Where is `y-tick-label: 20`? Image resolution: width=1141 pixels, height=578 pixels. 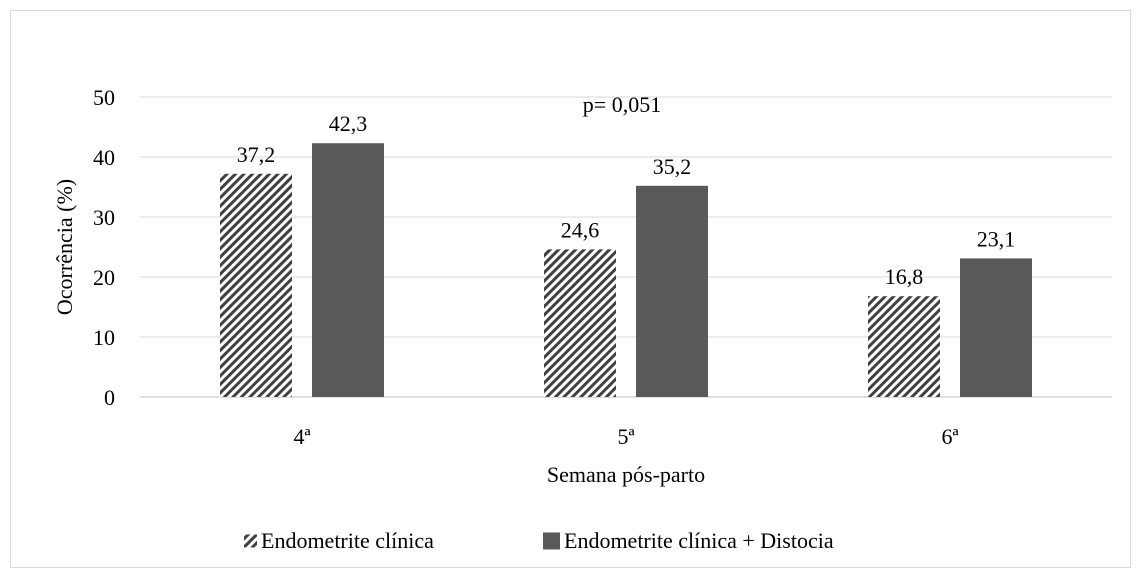 y-tick-label: 20 is located at coordinates (104, 277).